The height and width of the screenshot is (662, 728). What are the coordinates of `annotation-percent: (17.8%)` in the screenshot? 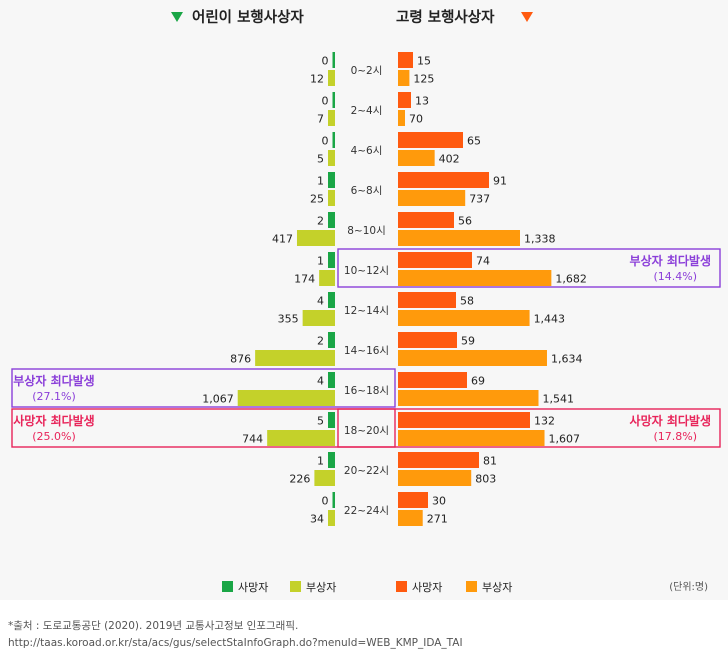 It's located at (675, 436).